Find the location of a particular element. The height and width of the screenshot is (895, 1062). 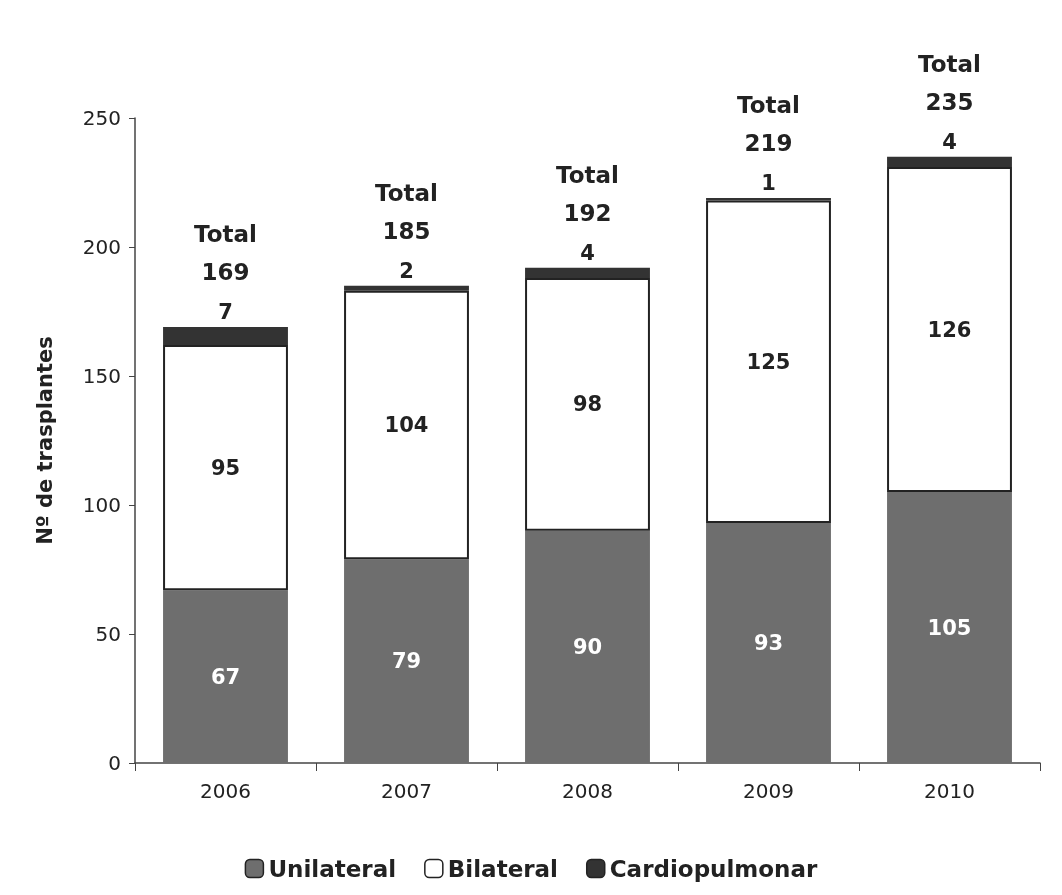

data-label: 125 is located at coordinates (768, 361).